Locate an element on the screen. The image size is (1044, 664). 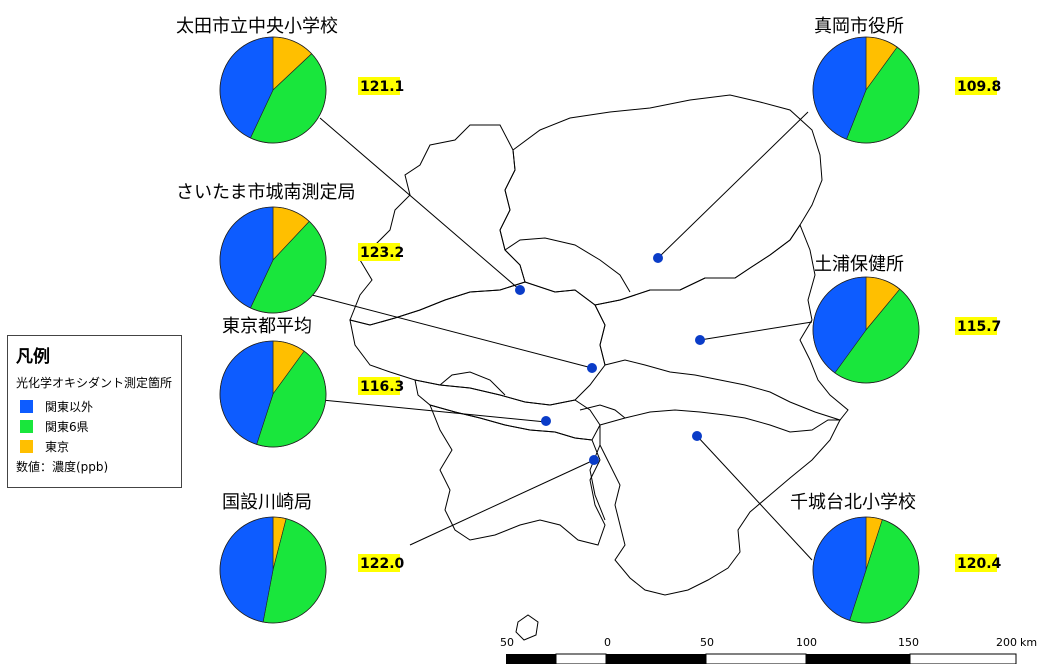
leader-tsuchiura is located at coordinates (756, 331).